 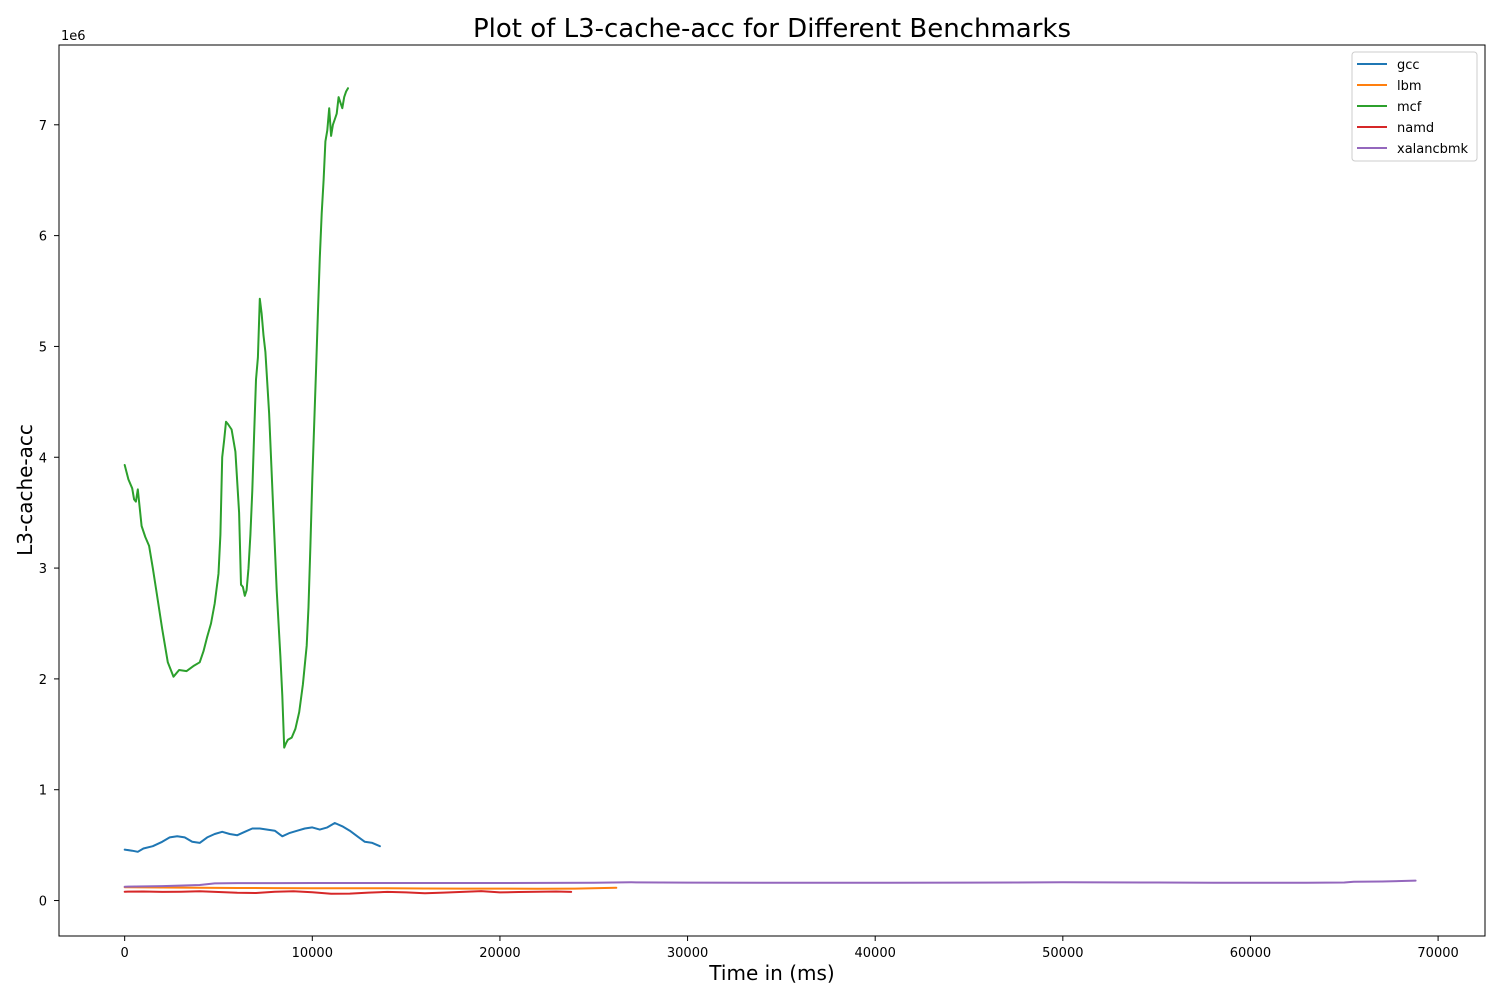 I want to click on series-line-lbm, so click(x=370, y=888).